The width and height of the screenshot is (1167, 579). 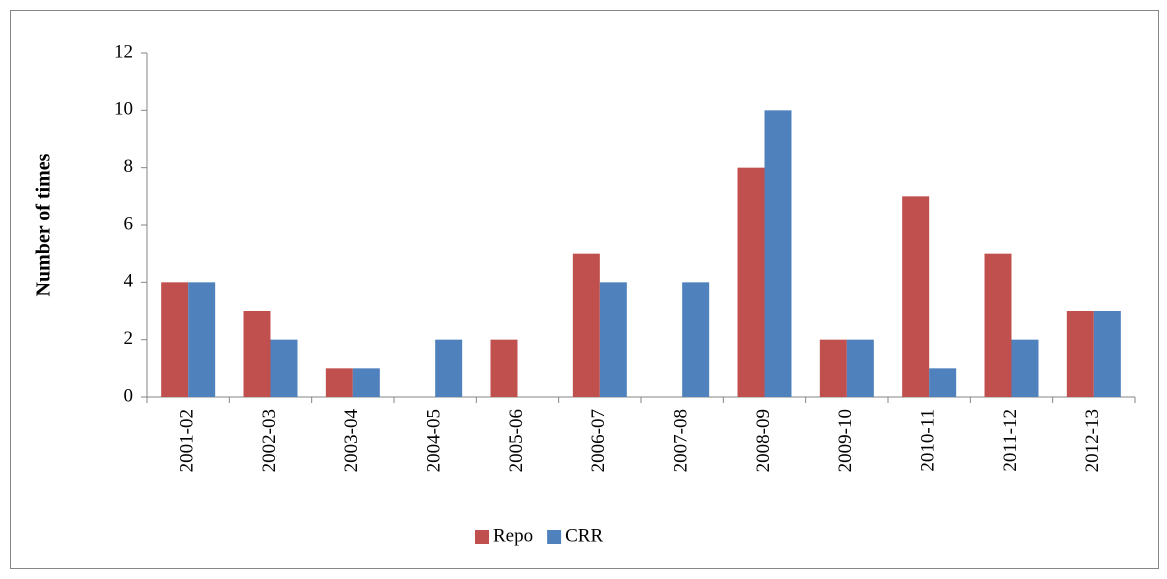 I want to click on y-tick-label: 6, so click(x=129, y=223).